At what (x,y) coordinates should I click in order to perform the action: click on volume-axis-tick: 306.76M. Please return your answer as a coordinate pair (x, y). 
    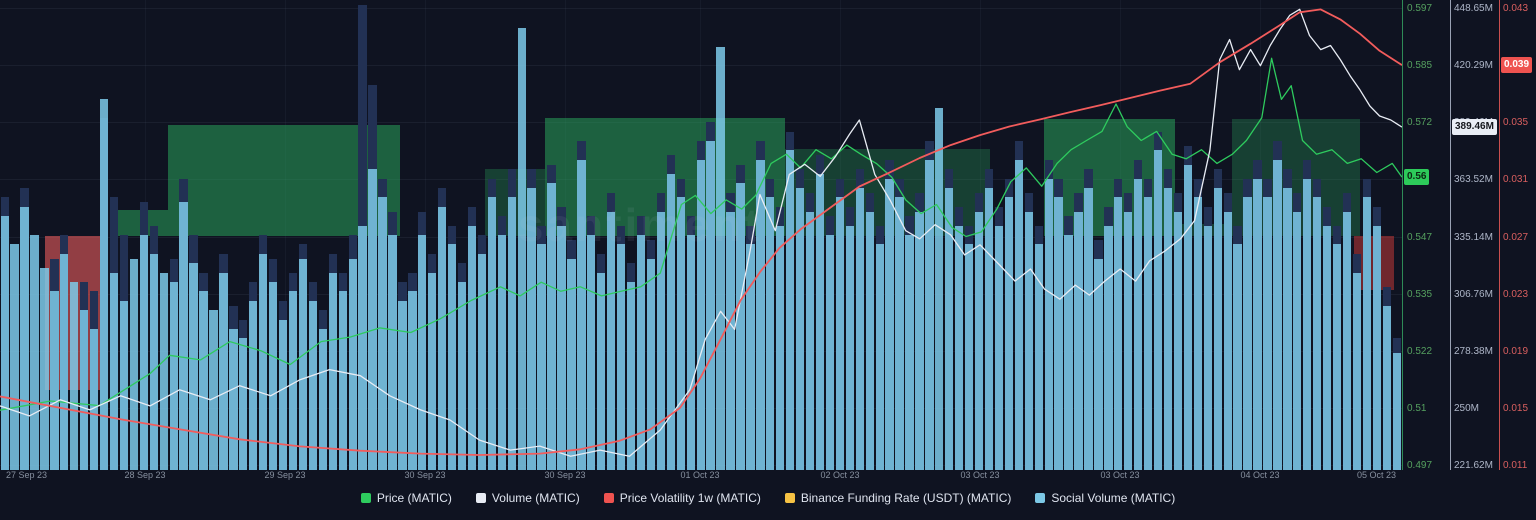
    Looking at the image, I should click on (1473, 294).